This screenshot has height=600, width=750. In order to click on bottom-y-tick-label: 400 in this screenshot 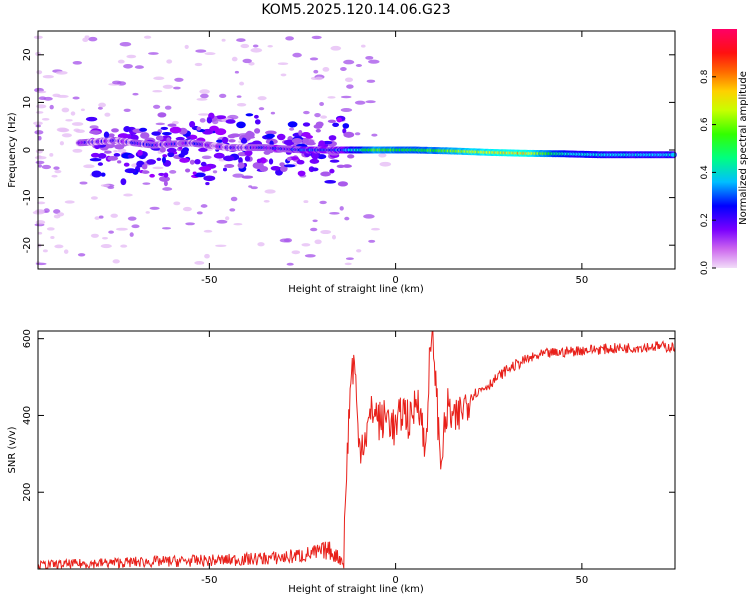, I will do `click(27, 415)`.